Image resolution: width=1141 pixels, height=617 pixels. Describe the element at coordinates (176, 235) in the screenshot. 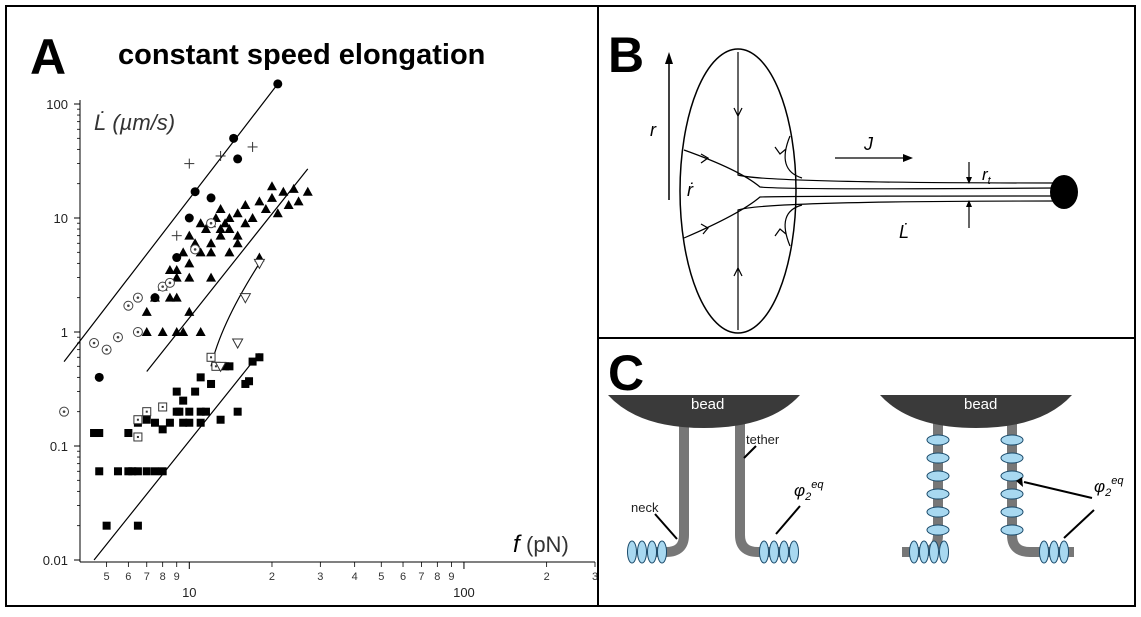

I see `point-plus` at that location.